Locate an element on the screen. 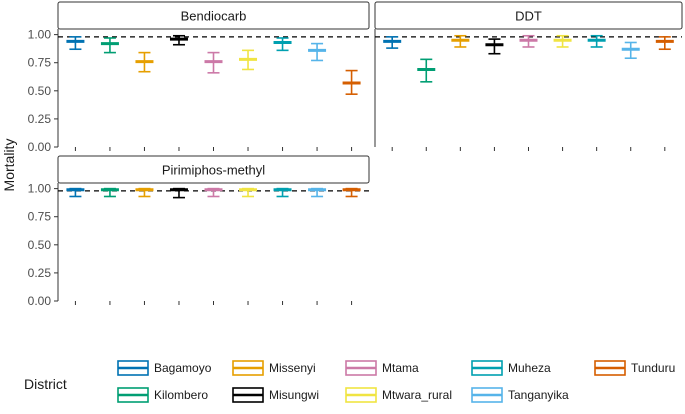 The width and height of the screenshot is (685, 414). legend-item-missenyi: Missenyi is located at coordinates (274, 368).